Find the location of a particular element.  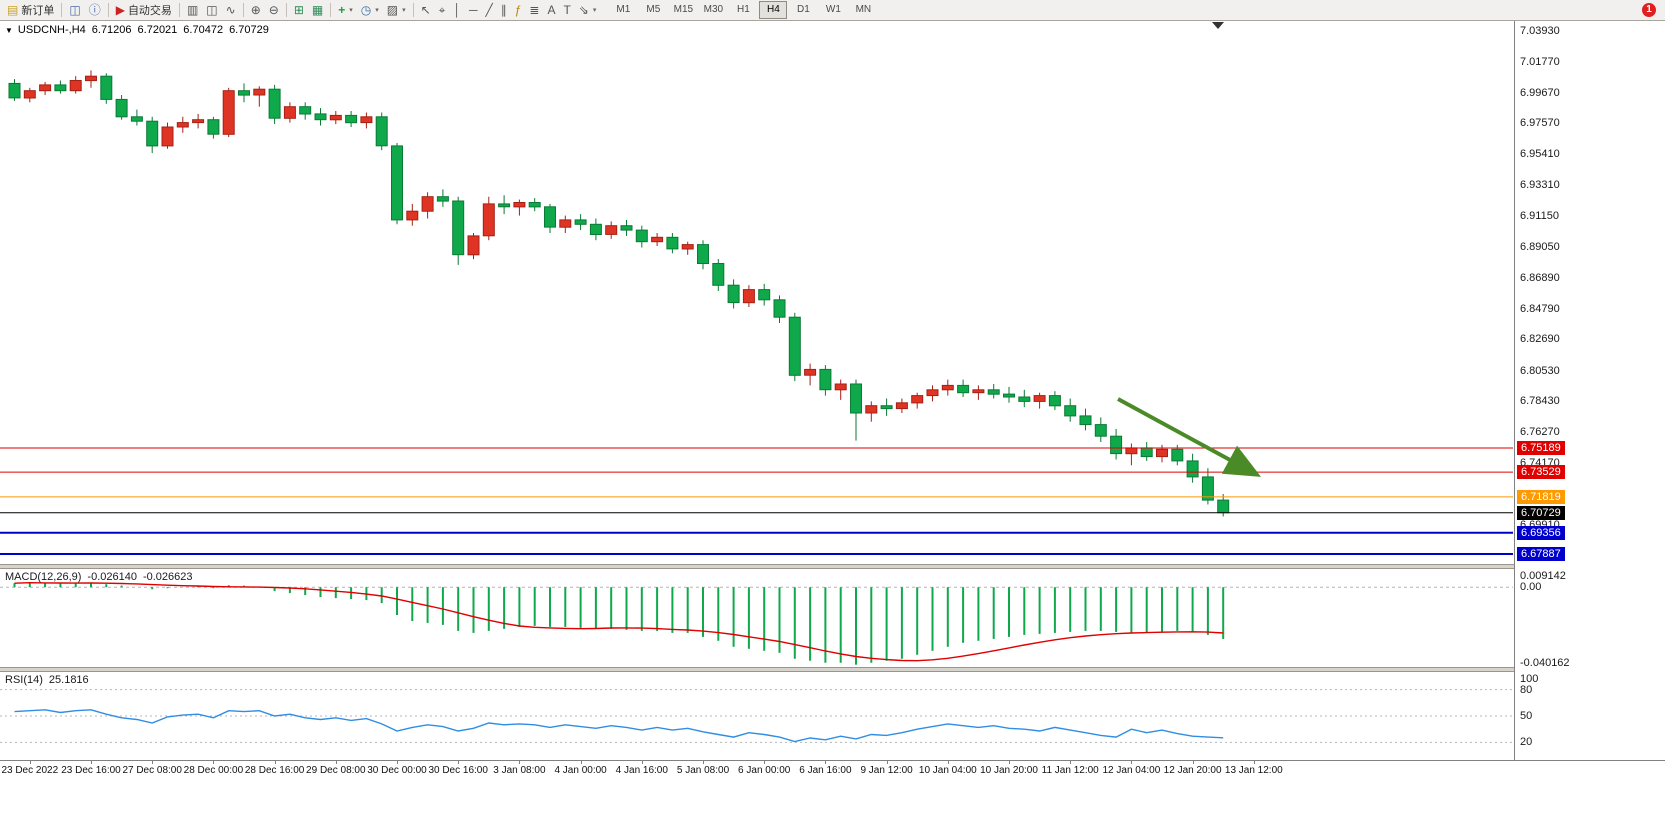

candlestick-chart-button: ◫ is located at coordinates (211, 10).